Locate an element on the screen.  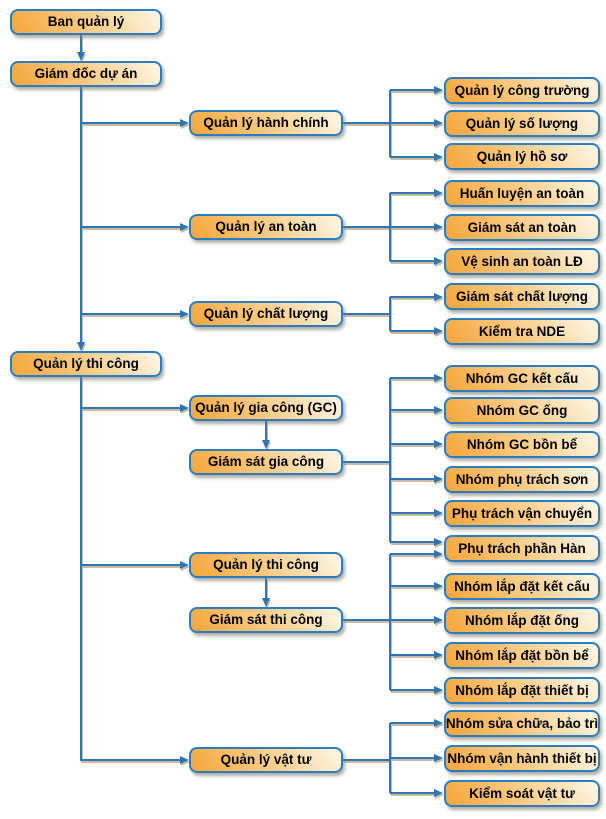
node-giam-sat-thi-cong: Giám sát thi công is located at coordinates (266, 620).